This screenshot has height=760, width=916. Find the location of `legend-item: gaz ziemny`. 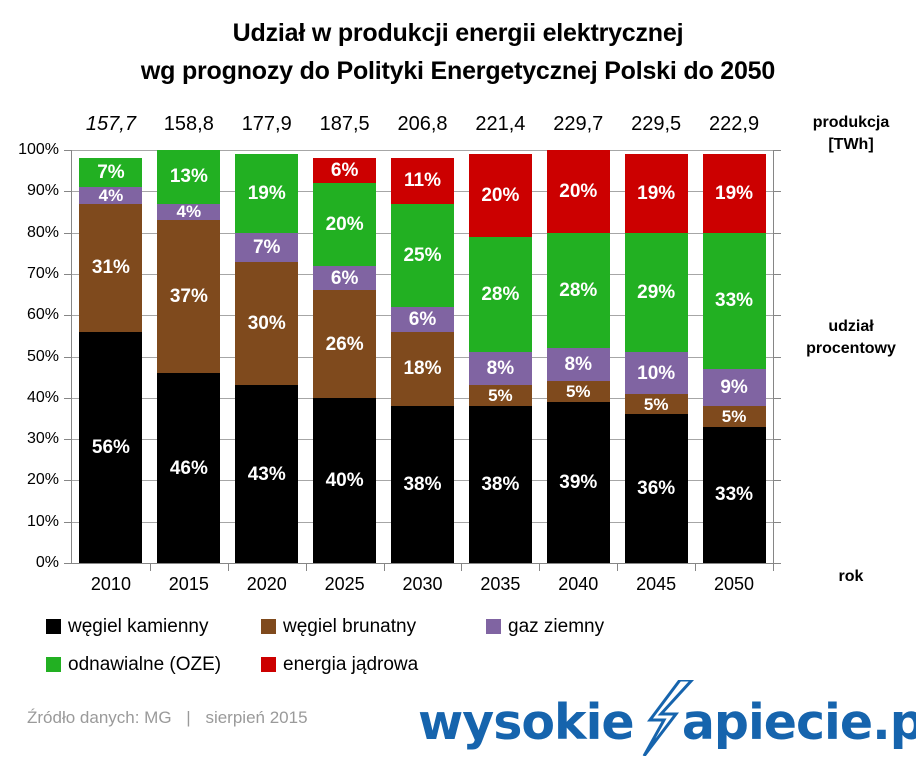

legend-item: gaz ziemny is located at coordinates (545, 626).